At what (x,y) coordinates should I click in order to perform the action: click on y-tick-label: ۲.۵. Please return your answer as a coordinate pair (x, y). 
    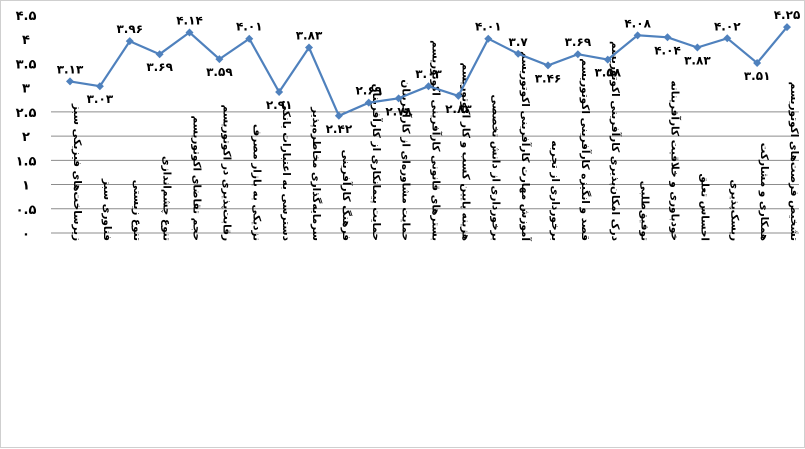
    Looking at the image, I should click on (26, 113).